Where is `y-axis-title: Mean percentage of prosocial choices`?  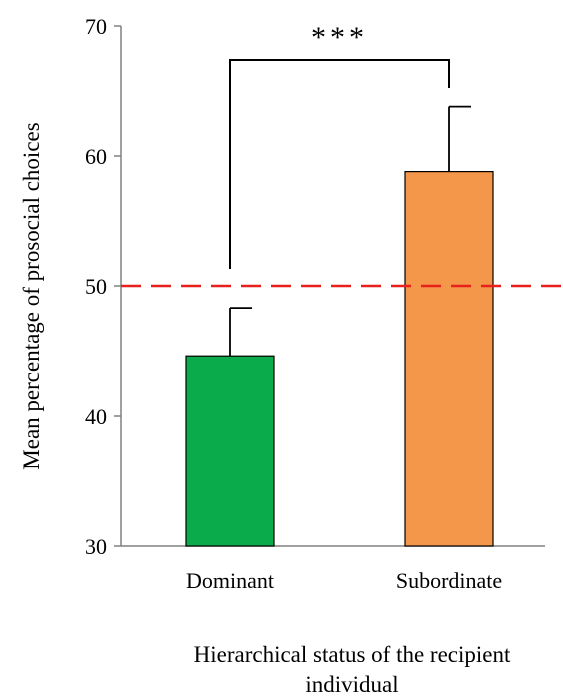
y-axis-title: Mean percentage of prosocial choices is located at coordinates (31, 295).